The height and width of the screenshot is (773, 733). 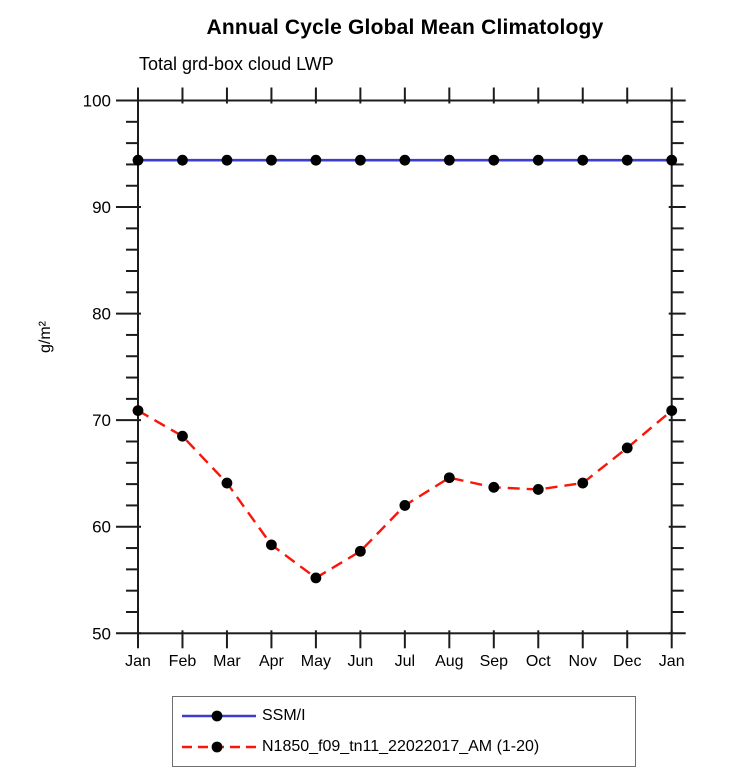 I want to click on x-tick-label: Mar, so click(x=227, y=661).